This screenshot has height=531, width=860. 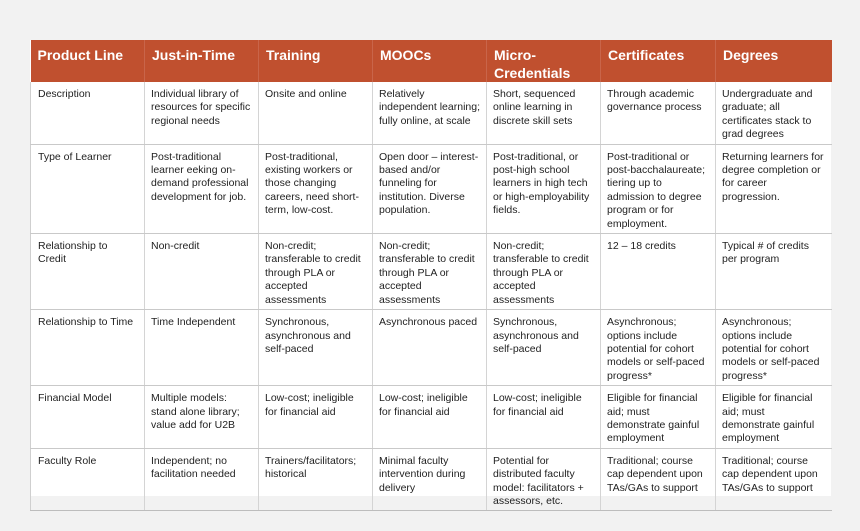 What do you see at coordinates (87, 417) in the screenshot?
I see `row-header-financial-model: Financial Model` at bounding box center [87, 417].